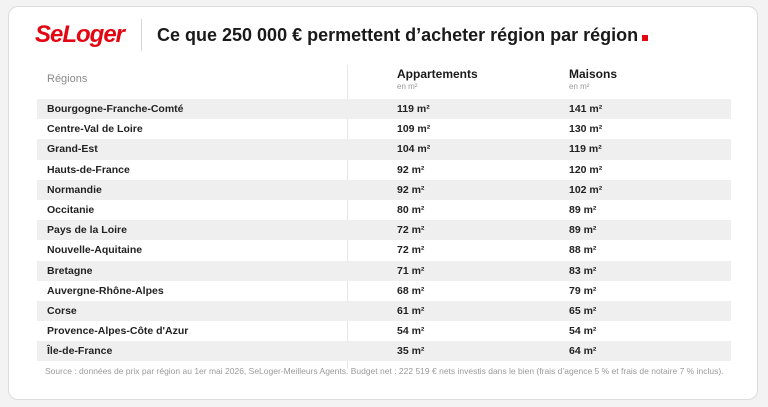 The width and height of the screenshot is (768, 407). I want to click on column-separator, so click(347, 217).